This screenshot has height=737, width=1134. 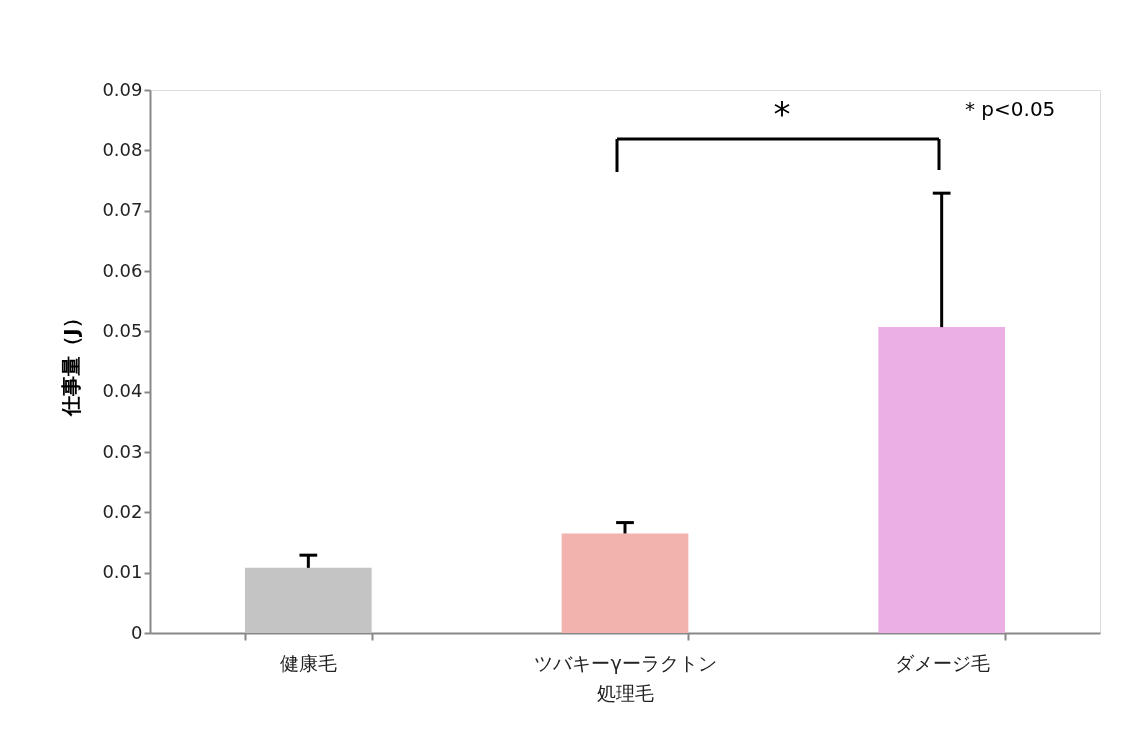 What do you see at coordinates (122, 511) in the screenshot?
I see `y-tick-label: 0.02` at bounding box center [122, 511].